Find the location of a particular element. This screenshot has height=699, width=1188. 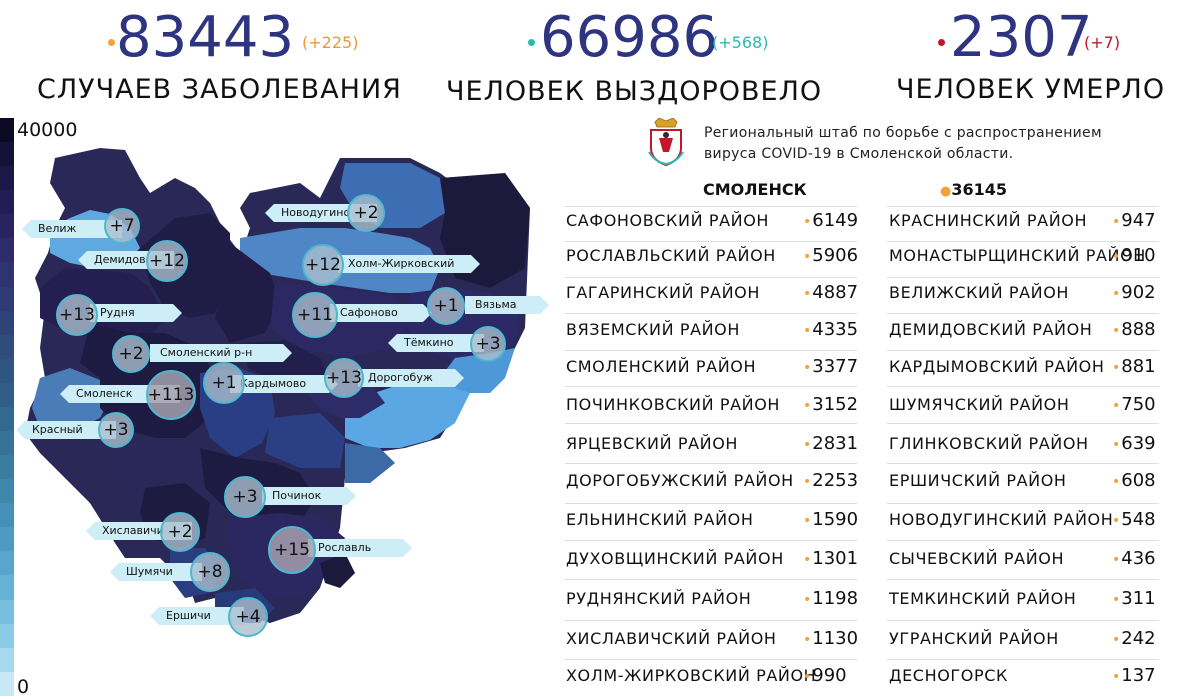

cases-delta: (+225) is located at coordinates (330, 42).